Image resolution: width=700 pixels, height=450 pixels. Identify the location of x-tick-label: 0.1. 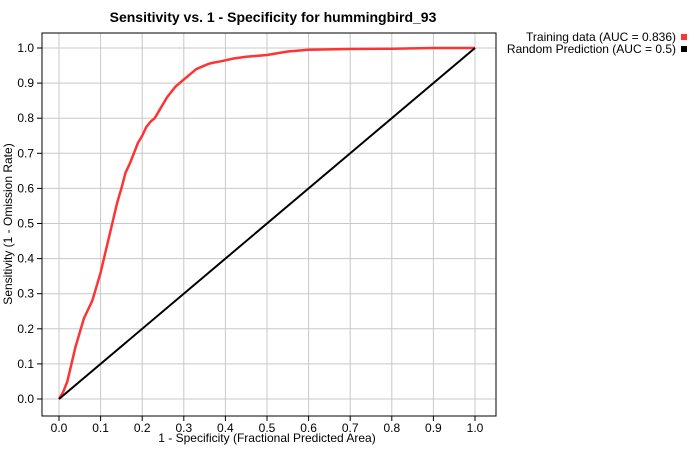
(100, 428).